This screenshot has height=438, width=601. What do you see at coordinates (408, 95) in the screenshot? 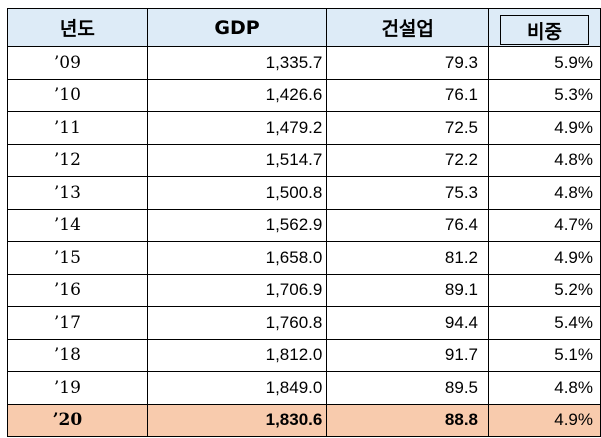
I see `cell-construction: 76.1` at bounding box center [408, 95].